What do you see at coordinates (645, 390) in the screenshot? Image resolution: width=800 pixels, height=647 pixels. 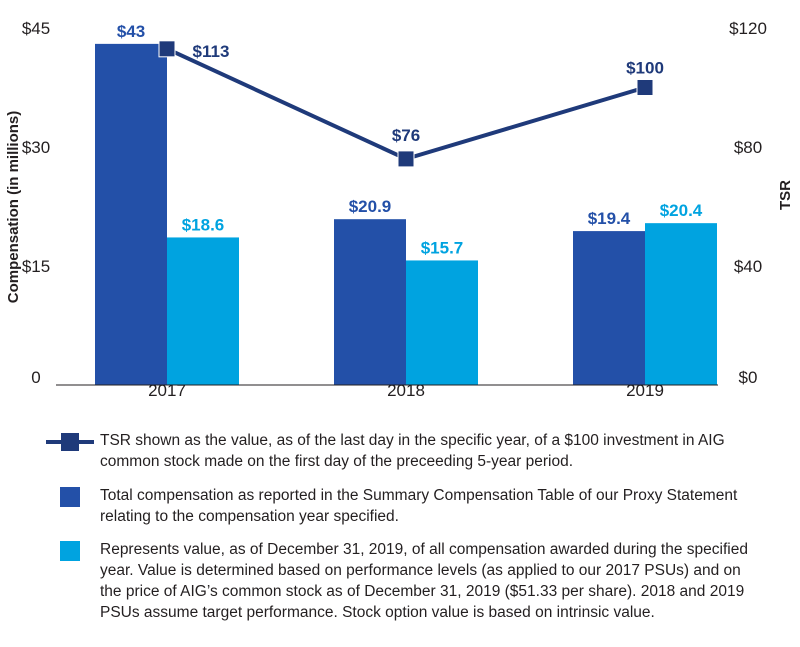 I see `category-label: 2019` at bounding box center [645, 390].